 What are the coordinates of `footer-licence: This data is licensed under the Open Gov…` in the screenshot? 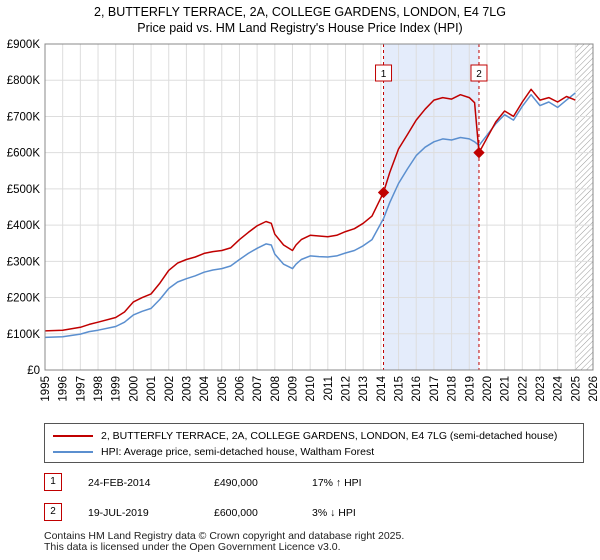 It's located at (192, 547).